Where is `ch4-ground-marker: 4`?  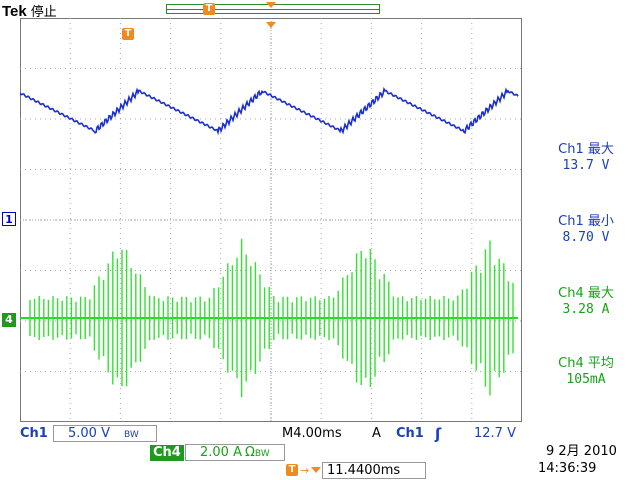 ch4-ground-marker: 4 is located at coordinates (9, 320).